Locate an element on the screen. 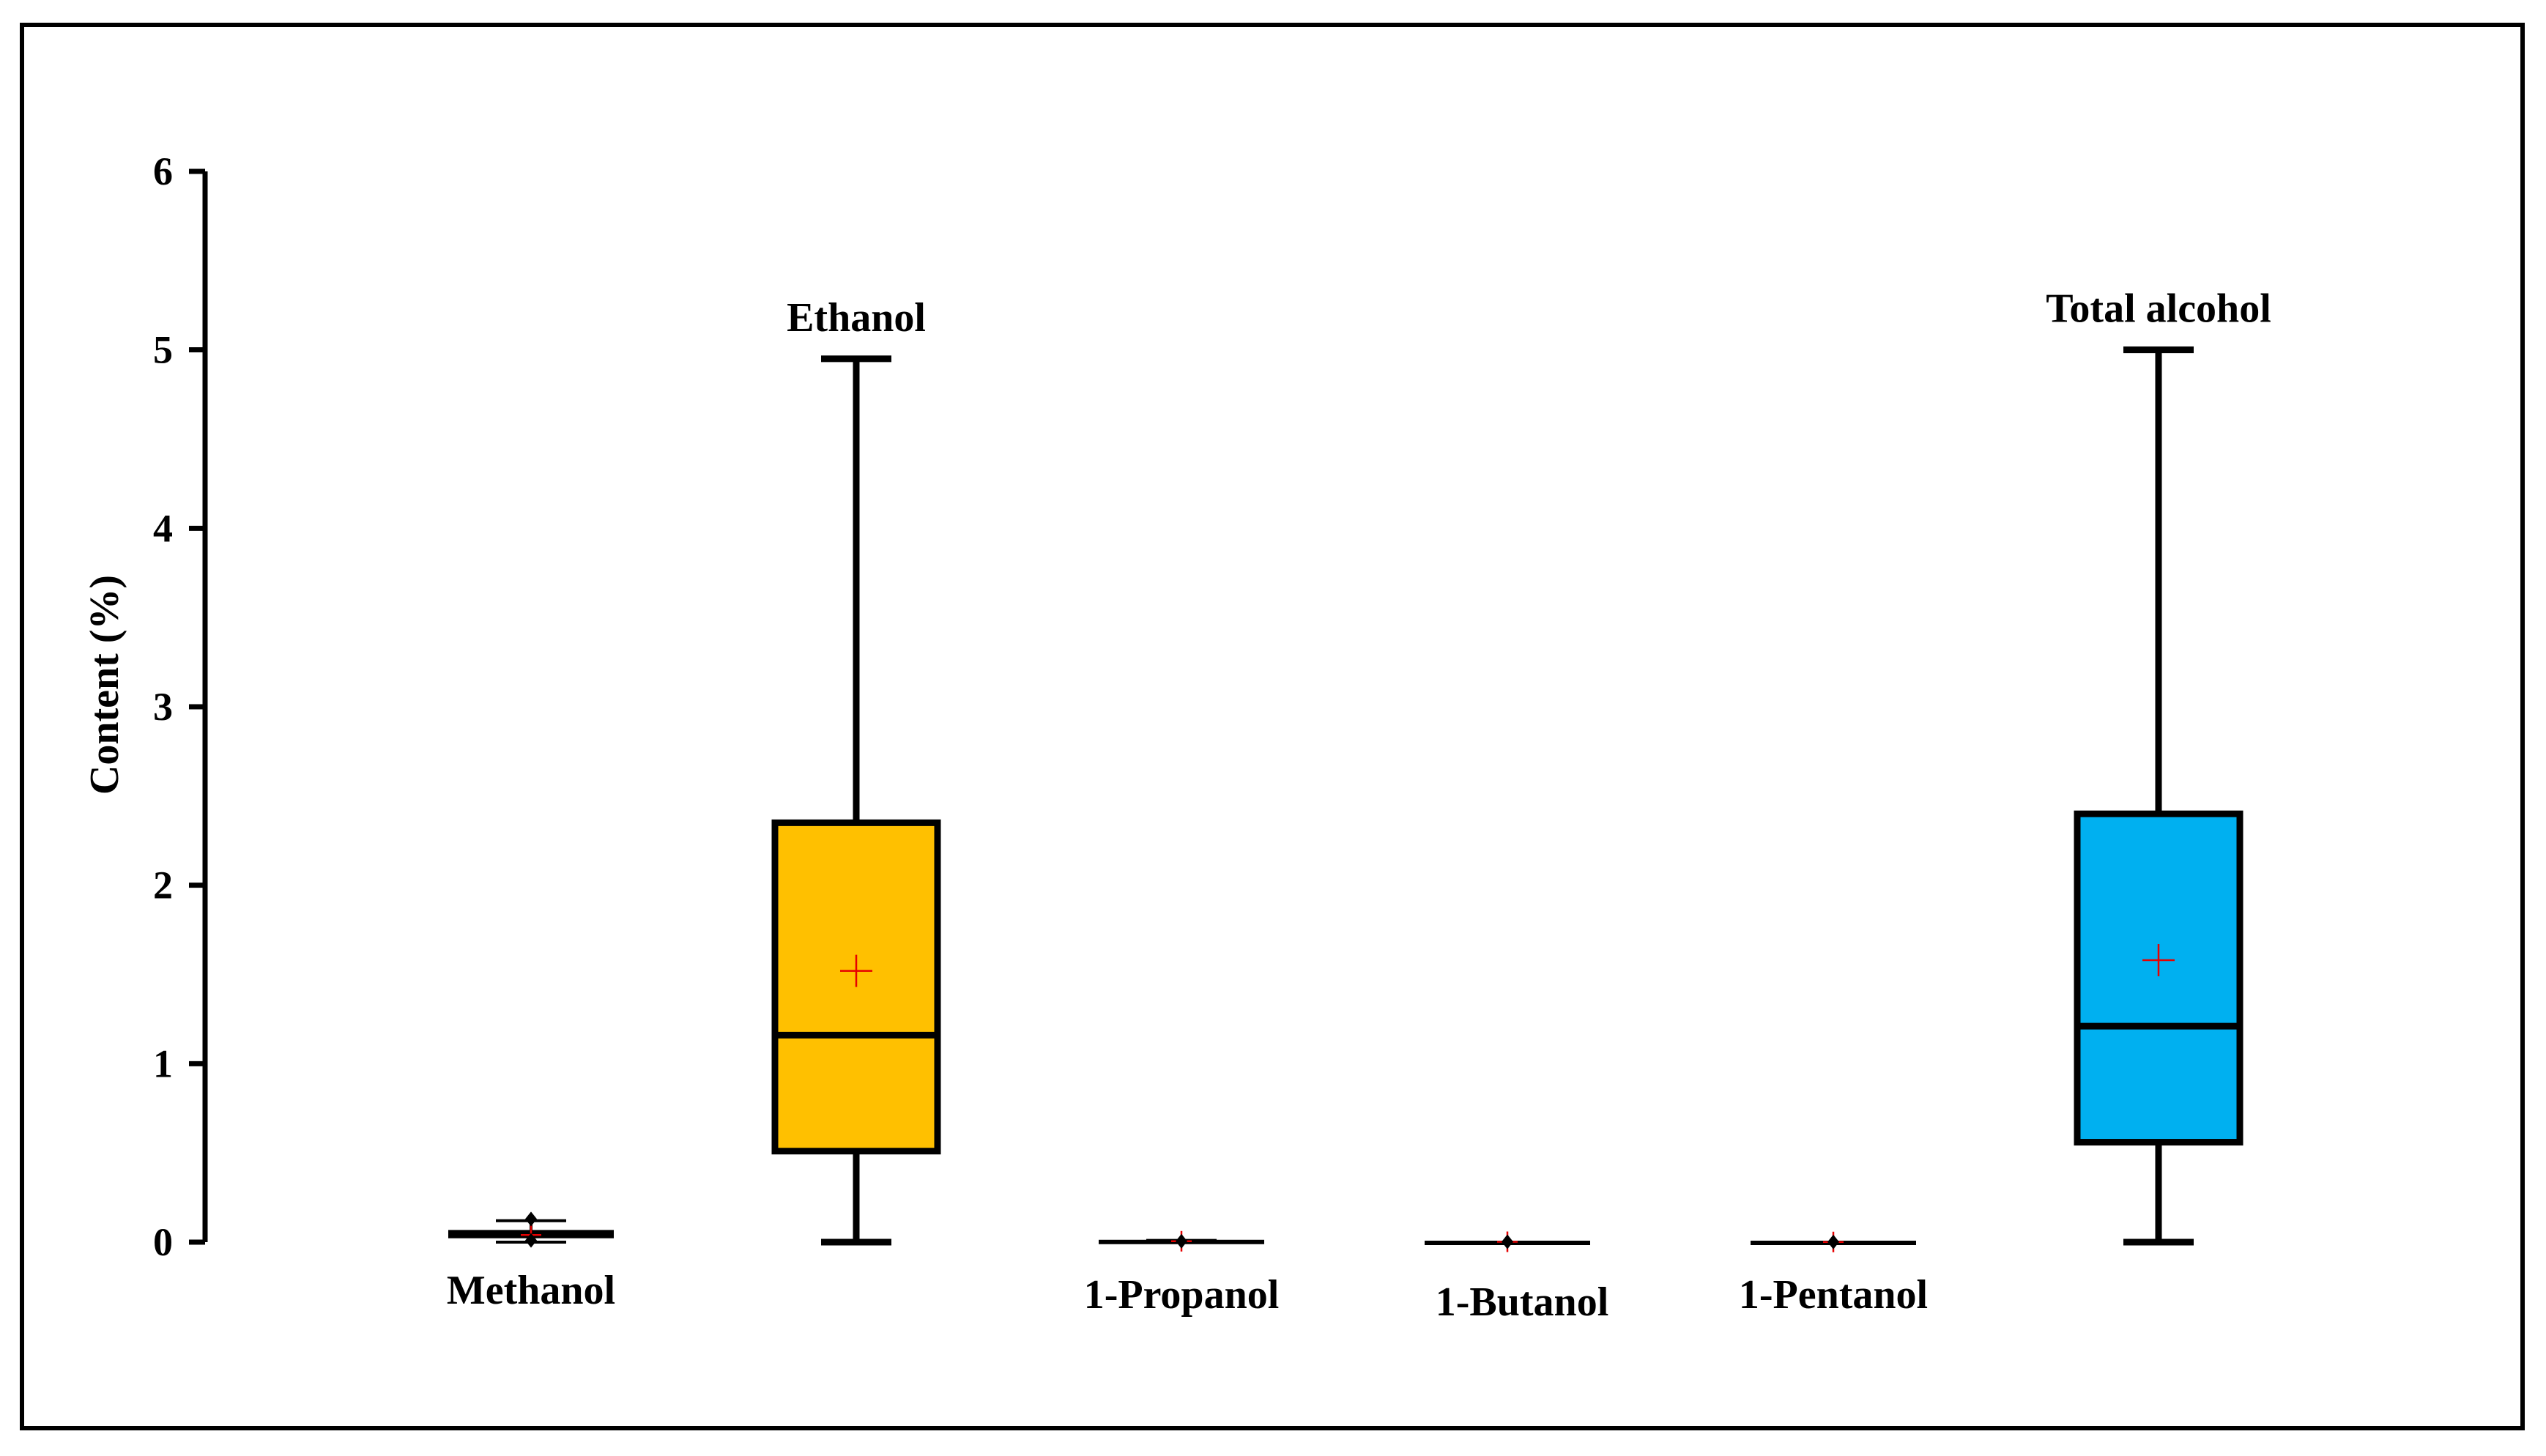 The image size is (2546, 1456). category-label: 1-Propanol is located at coordinates (1182, 1295).